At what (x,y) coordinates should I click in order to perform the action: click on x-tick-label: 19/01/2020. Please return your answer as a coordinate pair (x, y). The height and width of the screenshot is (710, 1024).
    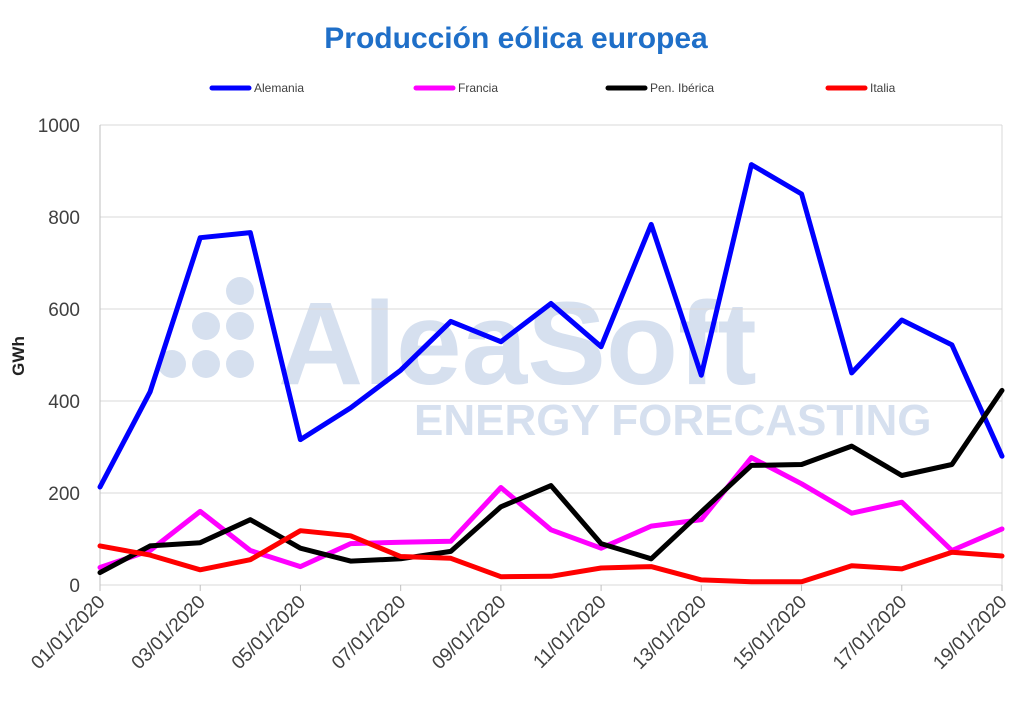
    Looking at the image, I should click on (970, 633).